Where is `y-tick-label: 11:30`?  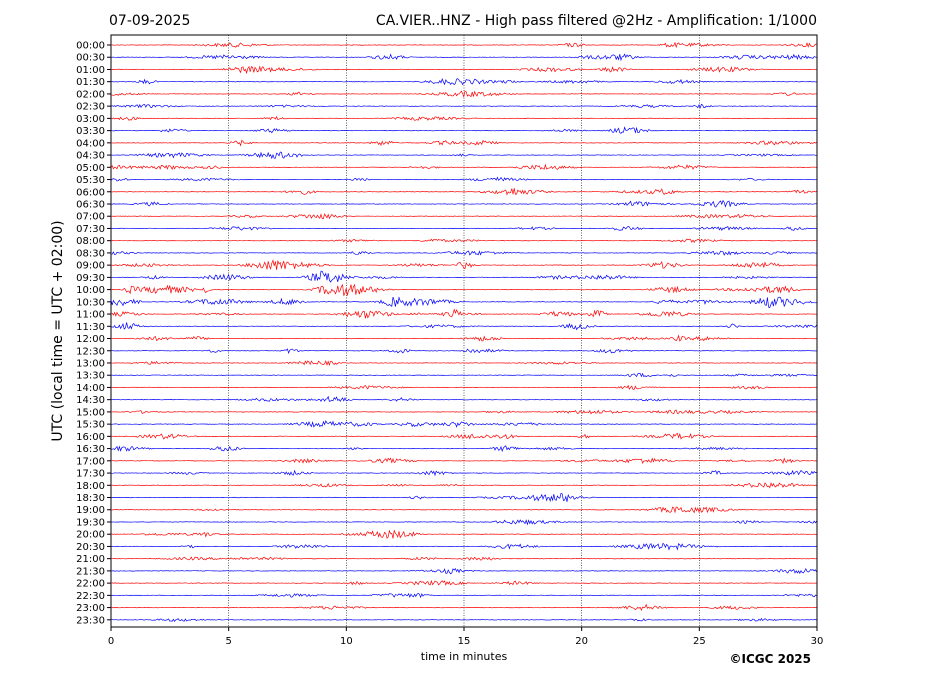 y-tick-label: 11:30 is located at coordinates (90, 327).